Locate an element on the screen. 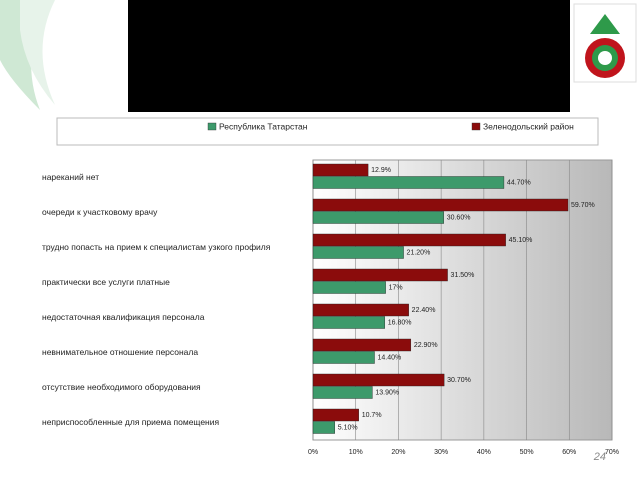  x-tick-label: 20% is located at coordinates (398, 452).